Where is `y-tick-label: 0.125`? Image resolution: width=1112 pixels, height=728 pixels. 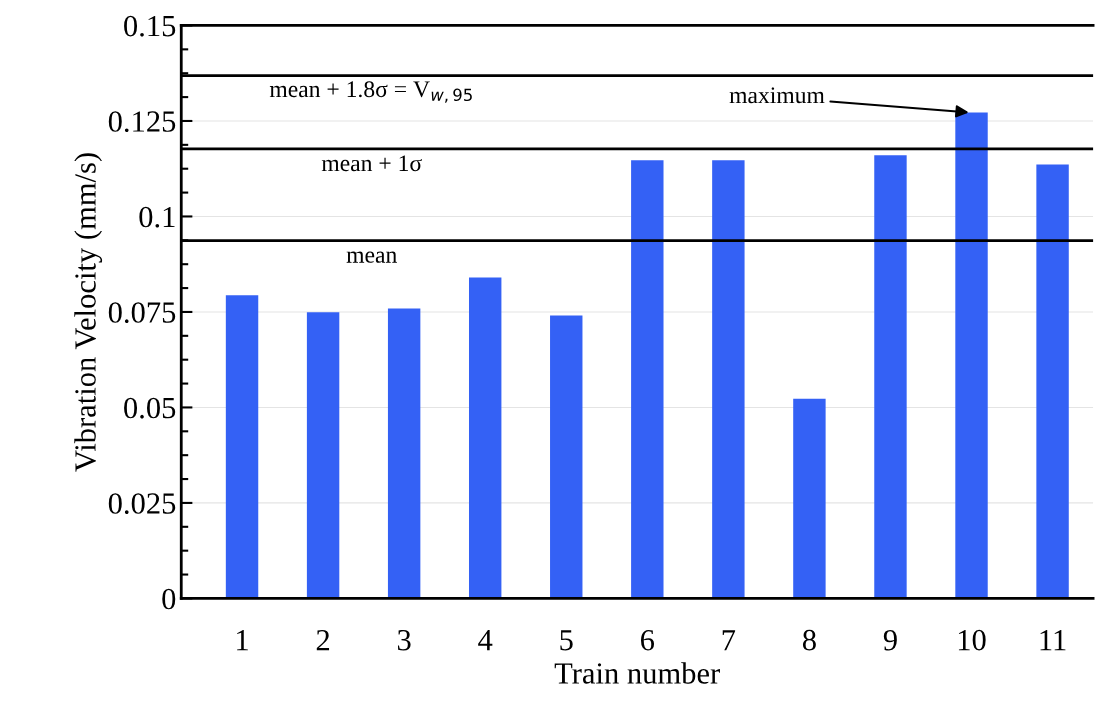 y-tick-label: 0.125 is located at coordinates (142, 122).